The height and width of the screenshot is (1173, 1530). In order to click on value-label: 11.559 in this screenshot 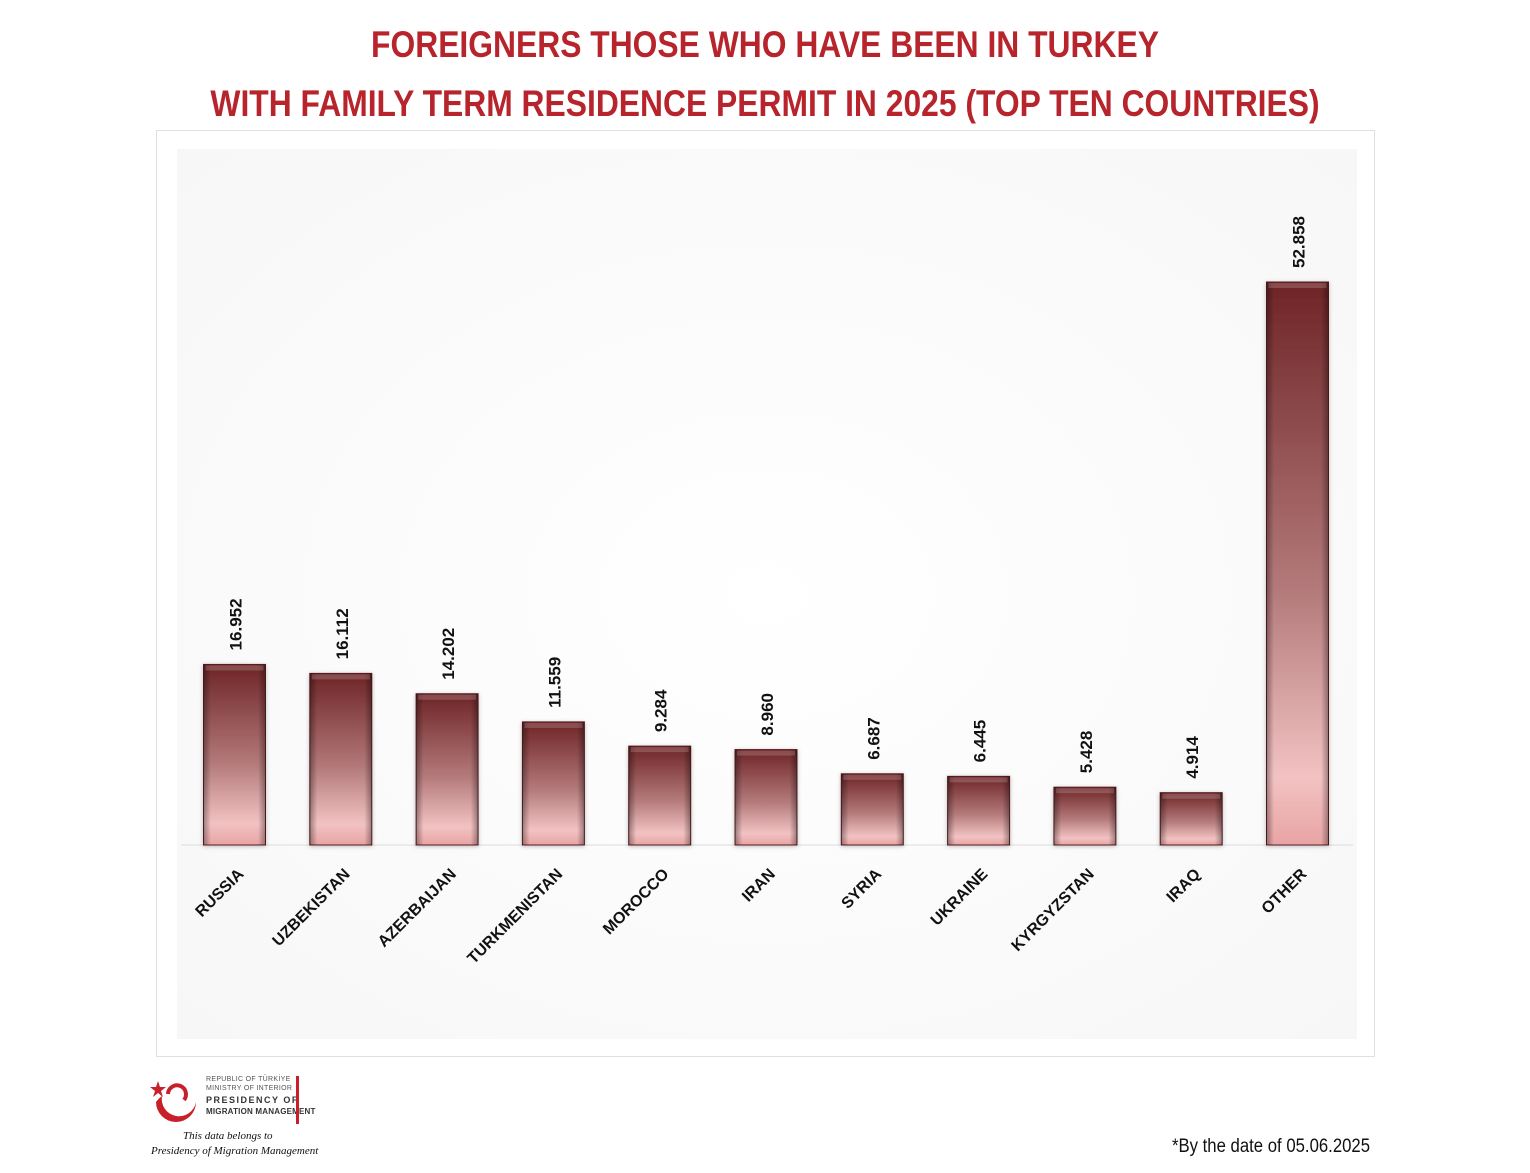, I will do `click(554, 682)`.